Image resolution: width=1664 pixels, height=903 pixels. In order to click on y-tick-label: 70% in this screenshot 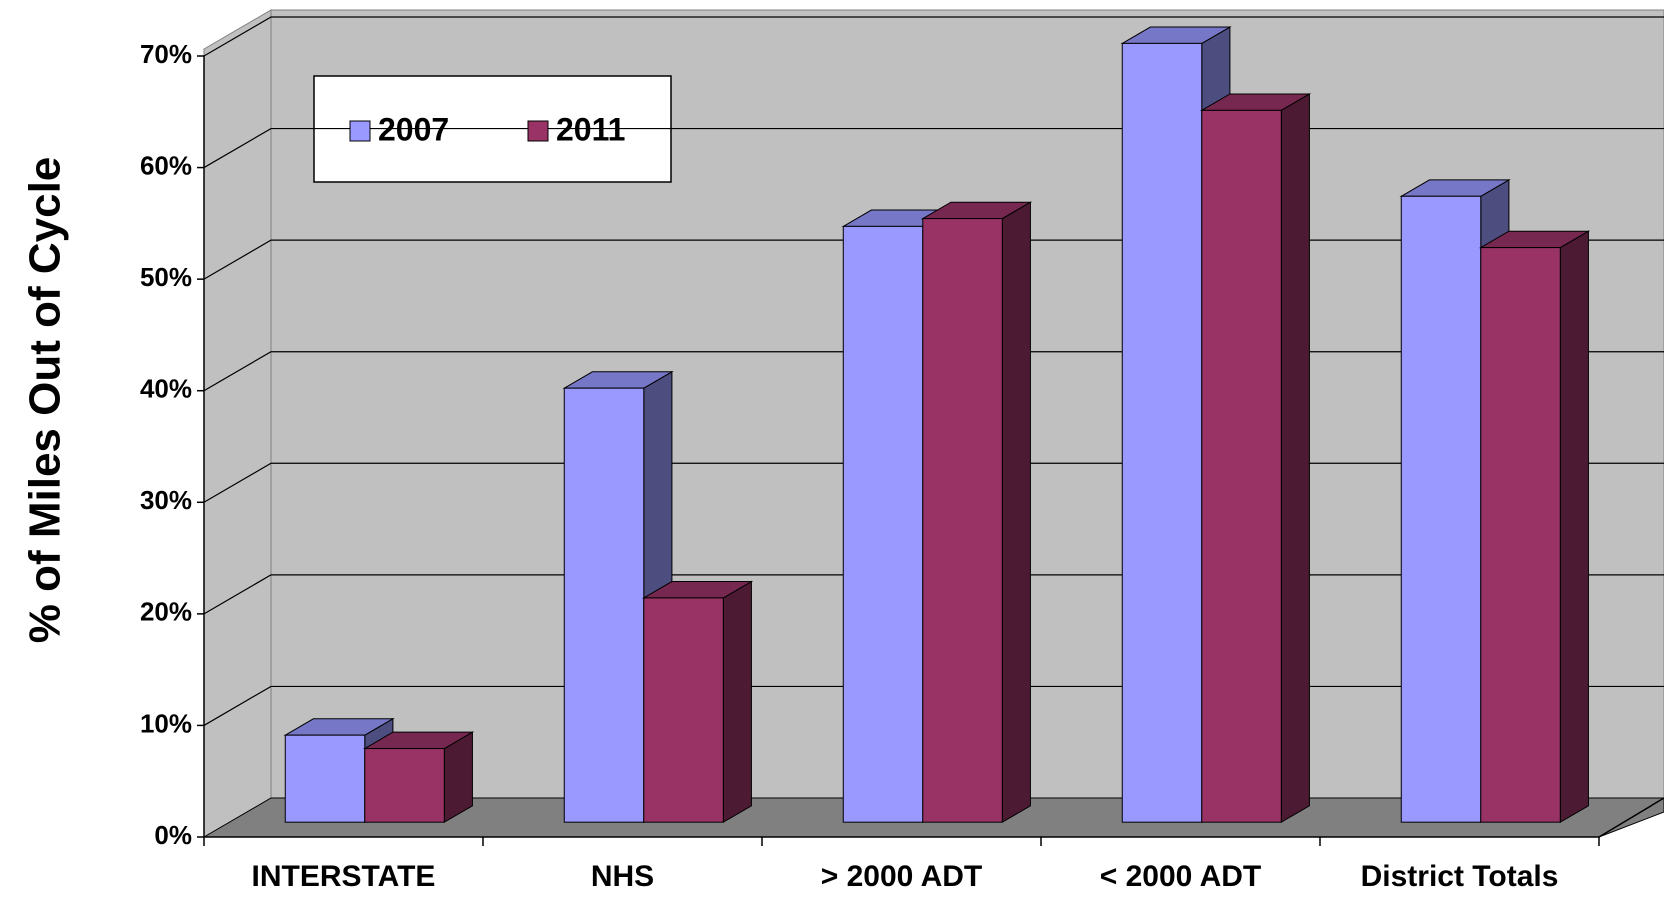, I will do `click(166, 54)`.